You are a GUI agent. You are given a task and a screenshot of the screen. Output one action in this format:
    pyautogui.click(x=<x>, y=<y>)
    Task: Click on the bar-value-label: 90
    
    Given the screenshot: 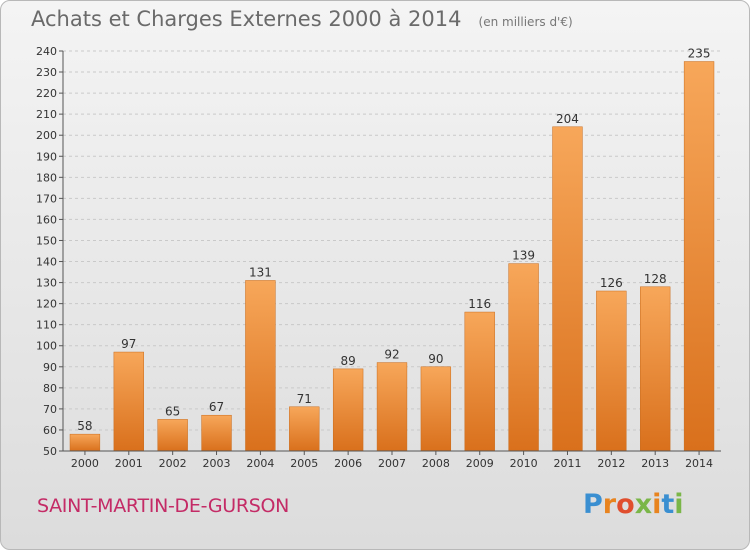 What is the action you would take?
    pyautogui.click(x=435, y=359)
    